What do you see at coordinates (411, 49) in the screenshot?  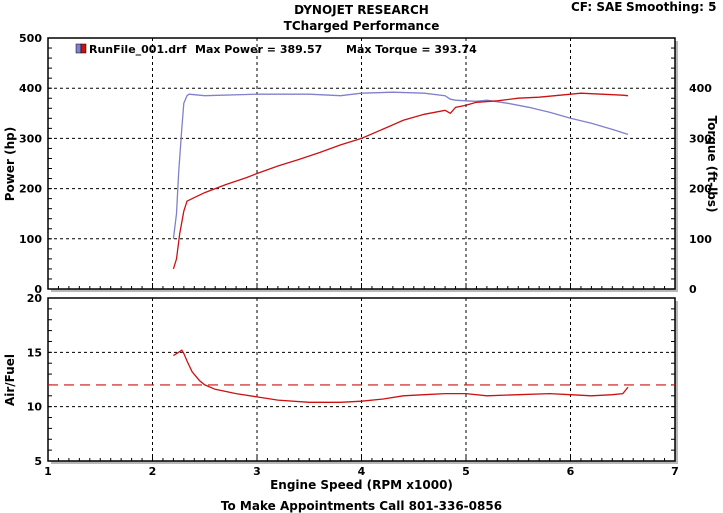 I see `legend-max-torque: Max Torque = 393.74` at bounding box center [411, 49].